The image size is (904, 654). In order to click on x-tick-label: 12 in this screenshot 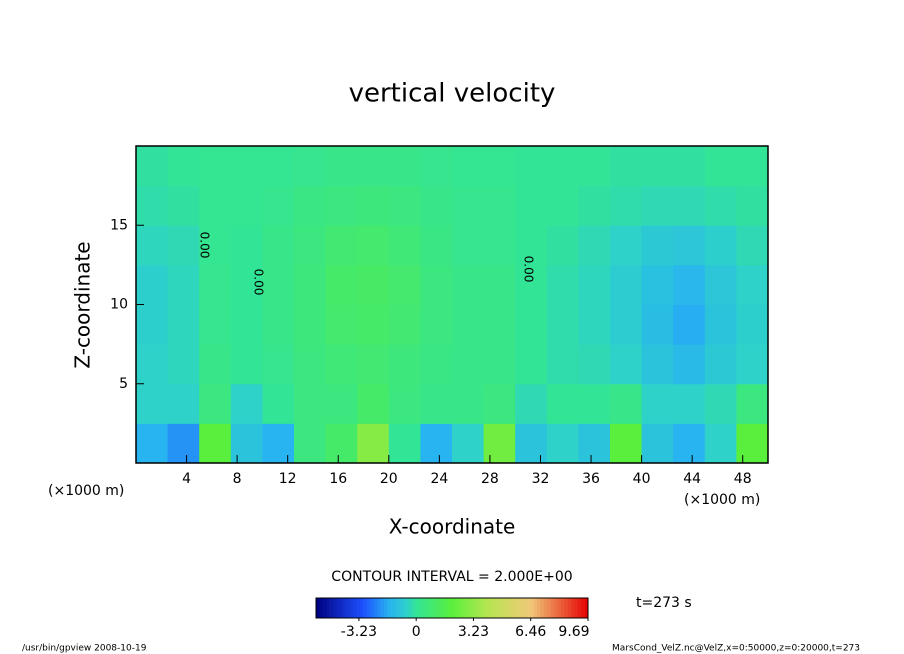, I will do `click(288, 479)`.